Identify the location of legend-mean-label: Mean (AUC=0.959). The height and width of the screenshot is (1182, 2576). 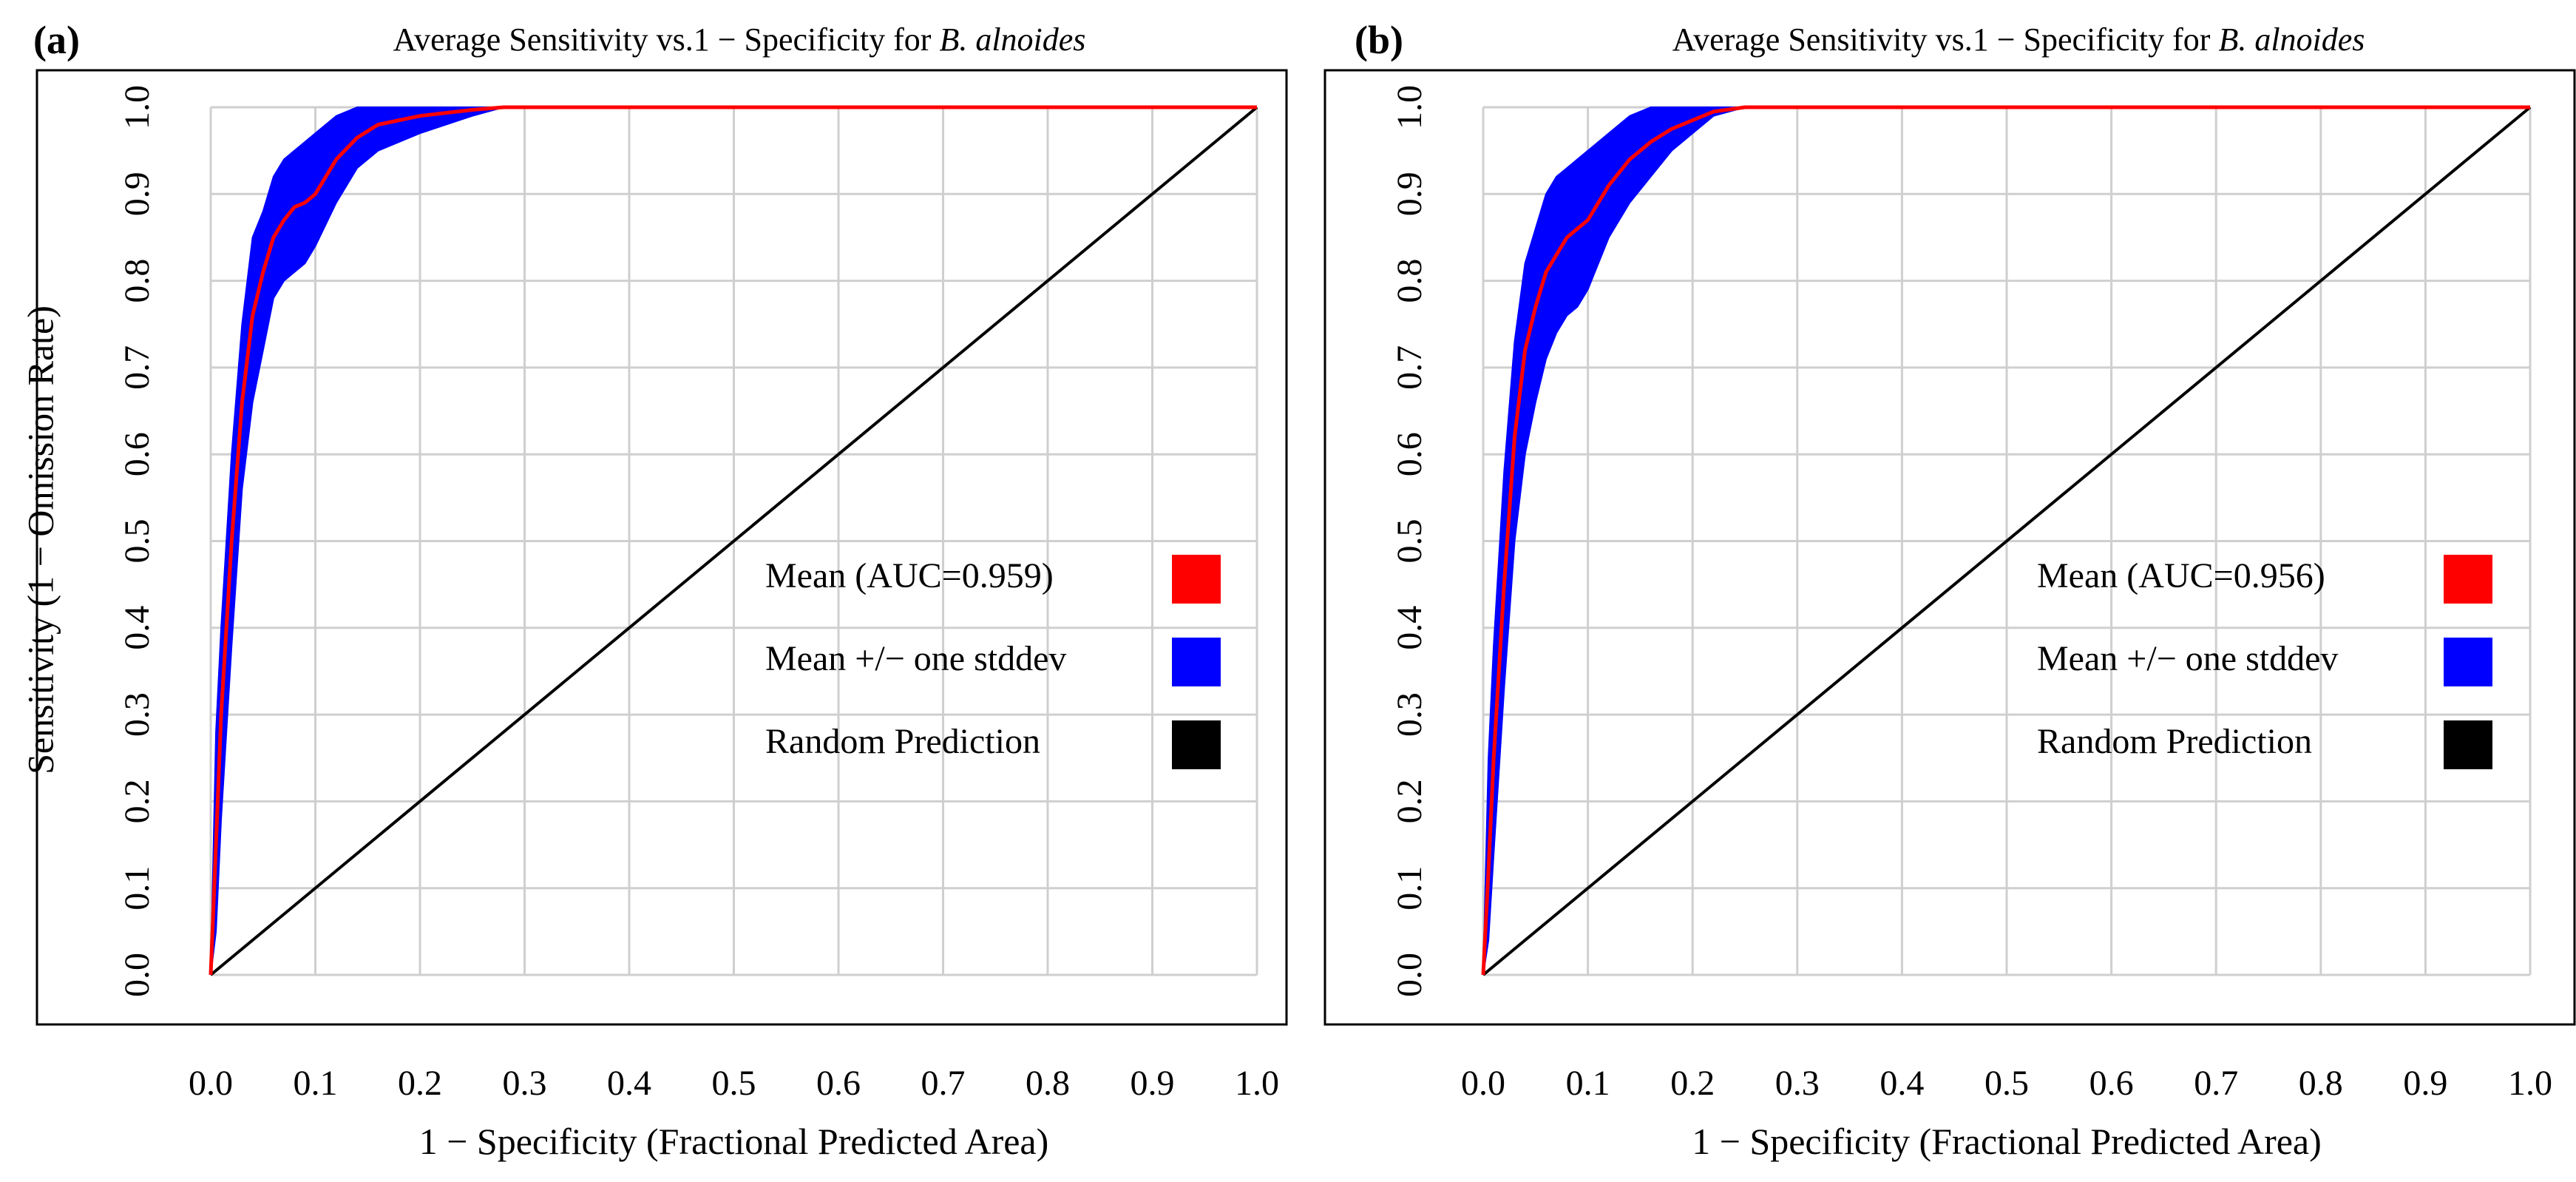
(909, 575).